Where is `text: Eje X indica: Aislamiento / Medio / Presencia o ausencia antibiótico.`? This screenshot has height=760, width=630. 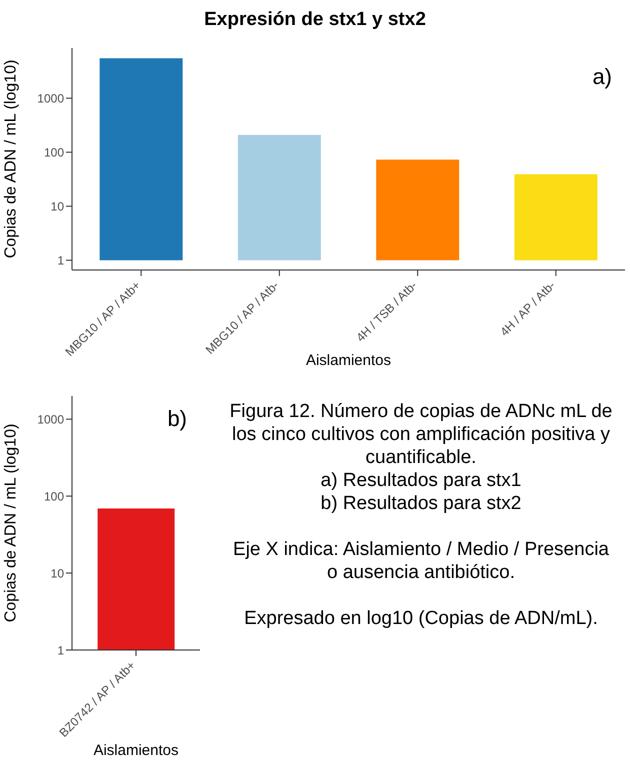
text: Eje X indica: Aislamiento / Medio / Presencia o ausencia antibiótico. is located at coordinates (421, 561).